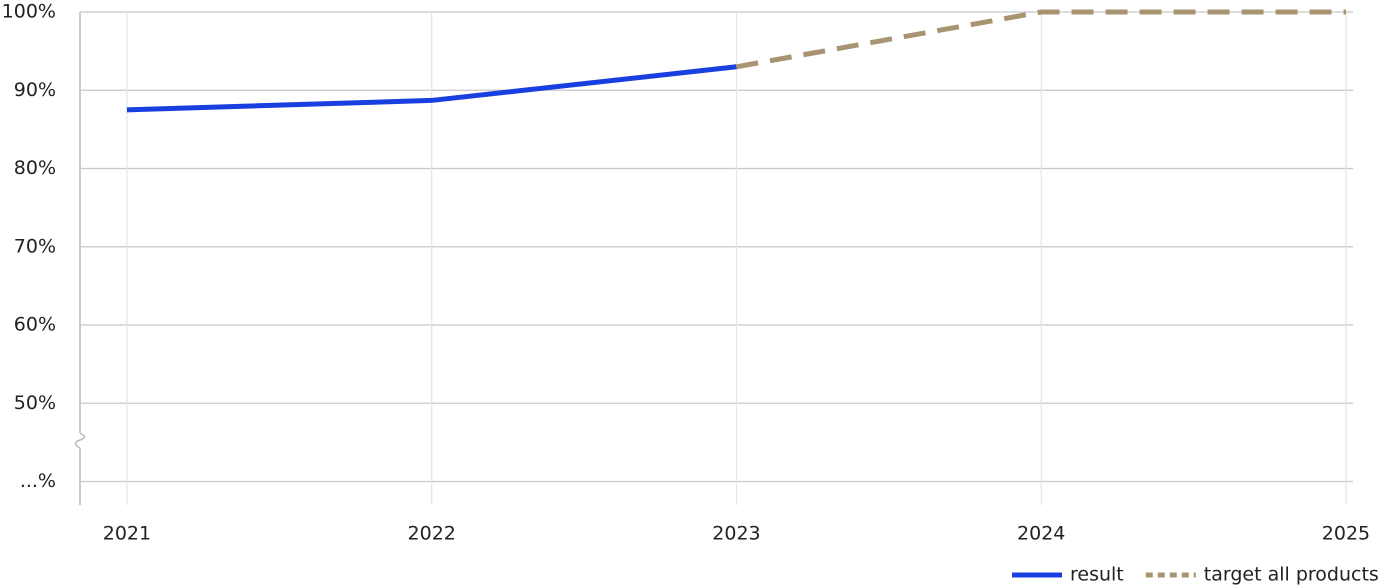 Image resolution: width=1384 pixels, height=587 pixels. Describe the element at coordinates (35, 90) in the screenshot. I see `y-tick-label: 90%` at that location.